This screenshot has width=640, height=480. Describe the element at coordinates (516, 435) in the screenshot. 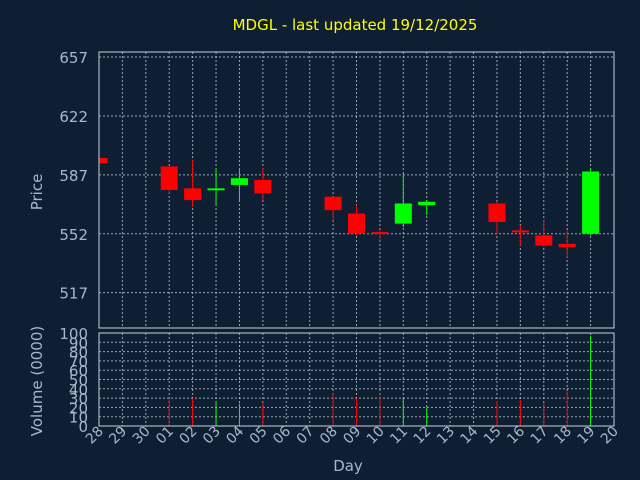

I see `x-tick-label: 16` at that location.